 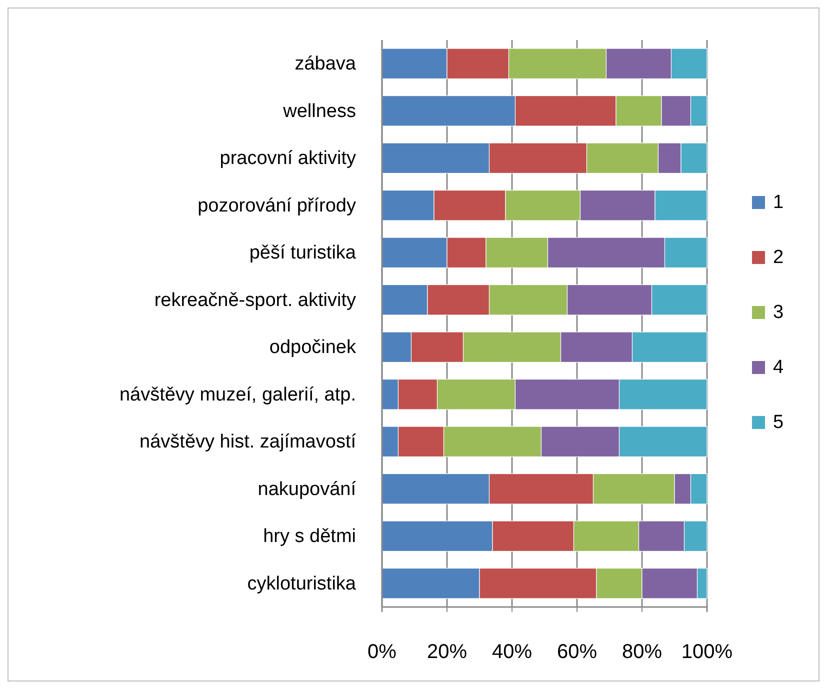 I want to click on x-tick-label: 60%, so click(x=577, y=652).